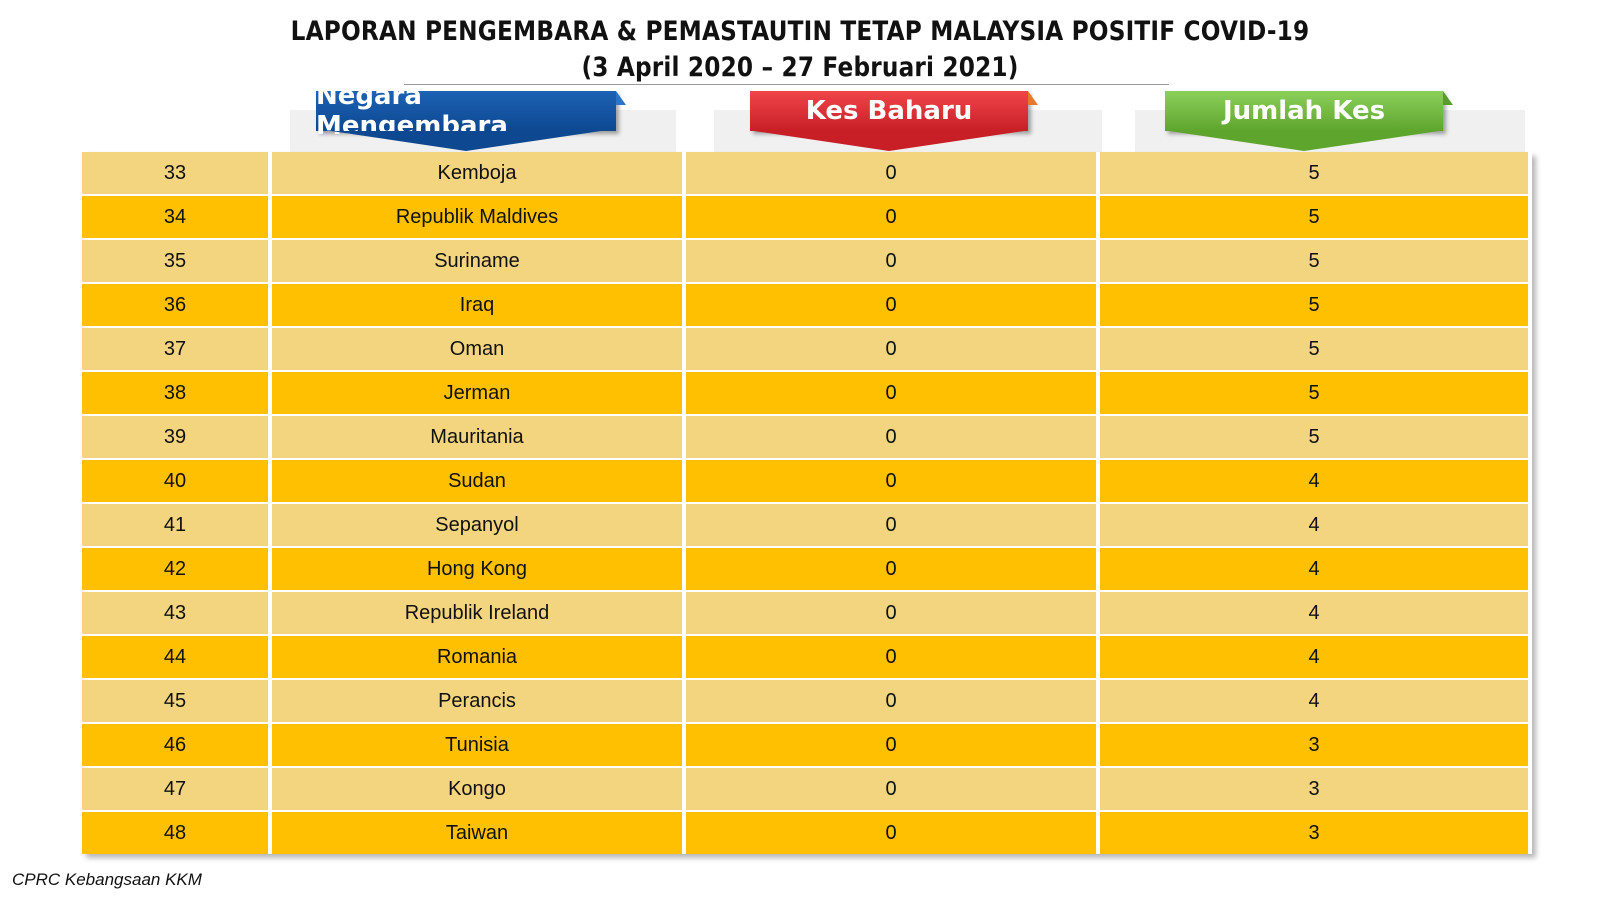 This screenshot has width=1600, height=900. Describe the element at coordinates (800, 67) in the screenshot. I see `report-date-range: (3 April 2020 – 27 Februari 2021)` at that location.